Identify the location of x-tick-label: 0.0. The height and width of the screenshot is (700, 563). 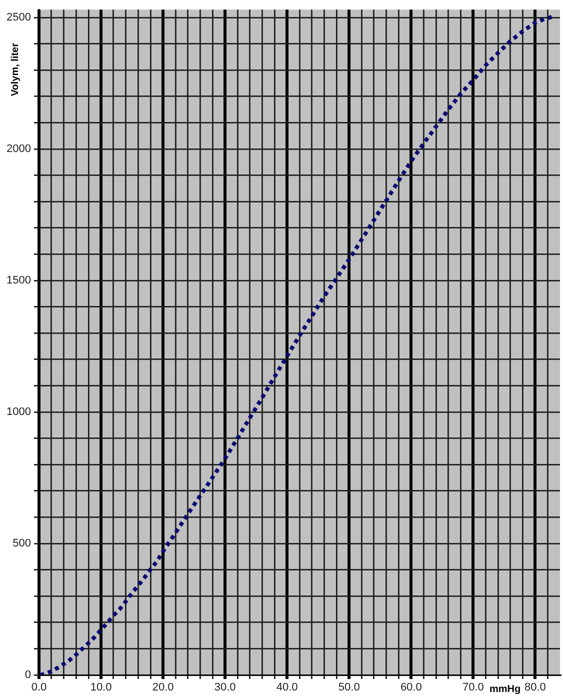
(39, 688).